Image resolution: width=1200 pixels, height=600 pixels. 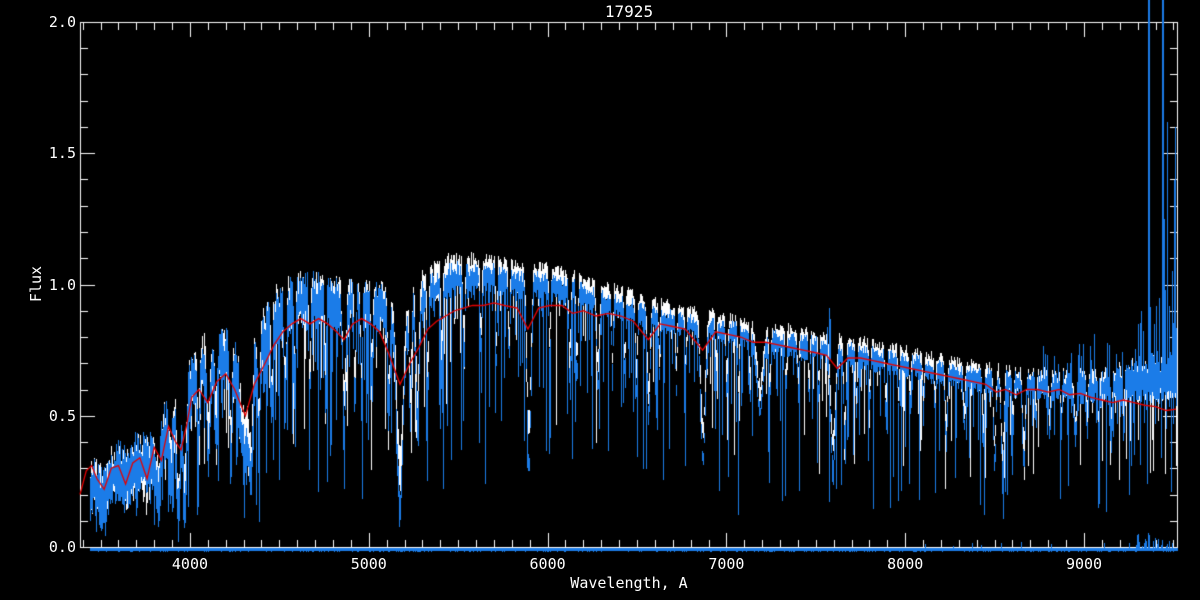 What do you see at coordinates (368, 564) in the screenshot?
I see `x-tick-label: 5000` at bounding box center [368, 564].